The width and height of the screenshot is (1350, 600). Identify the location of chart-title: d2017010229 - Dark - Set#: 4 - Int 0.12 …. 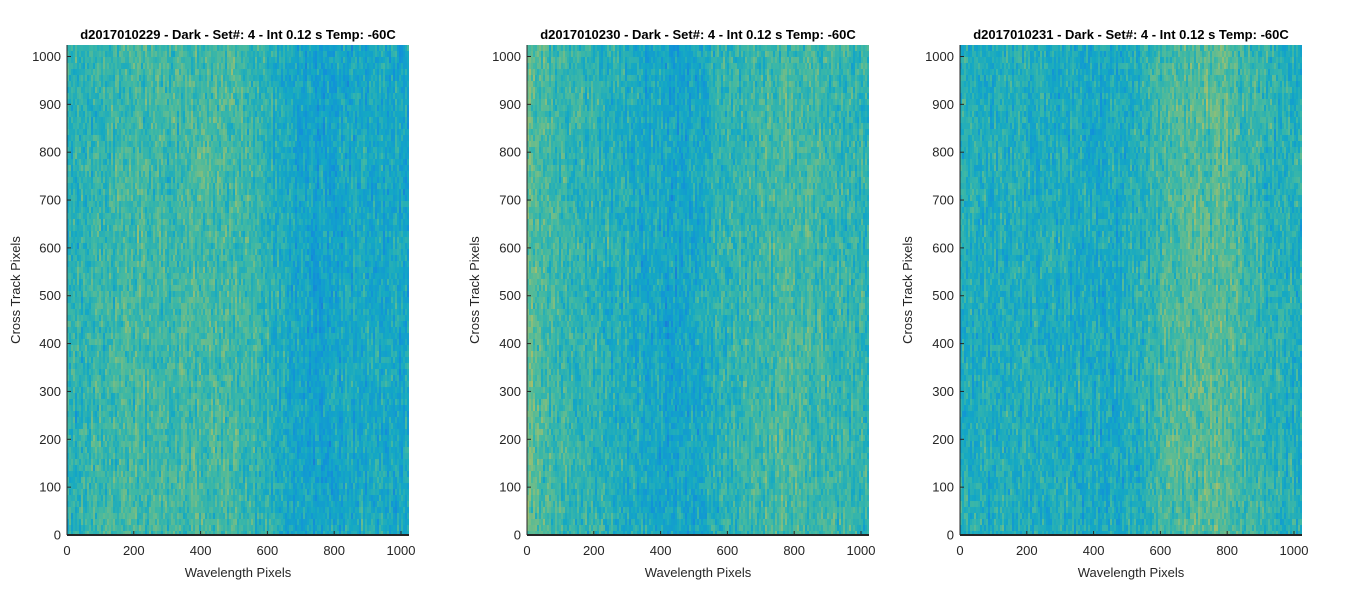
(238, 34).